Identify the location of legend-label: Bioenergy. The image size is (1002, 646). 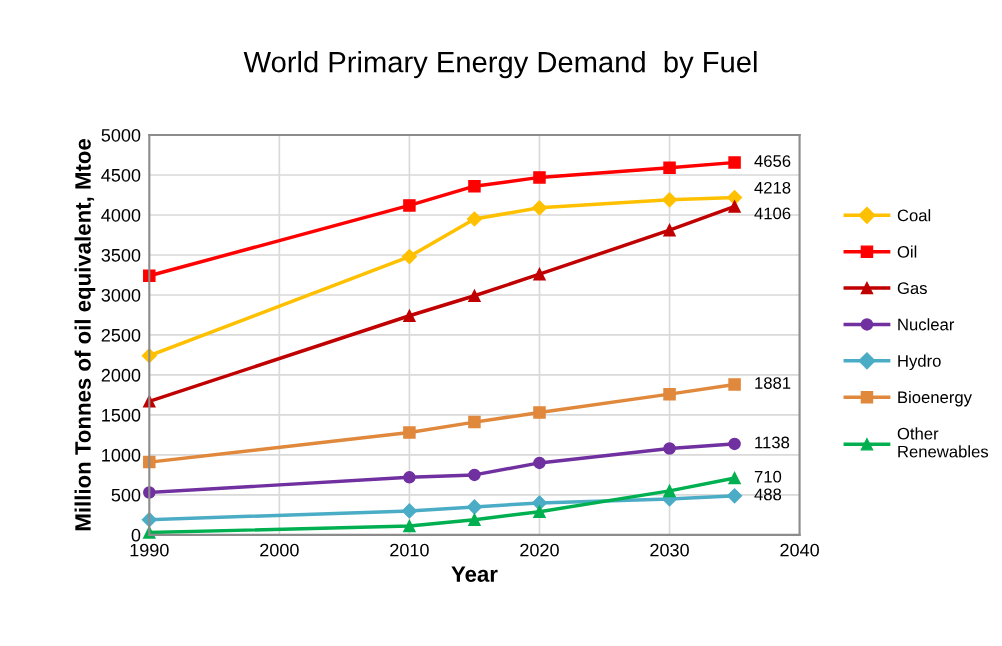
(935, 398).